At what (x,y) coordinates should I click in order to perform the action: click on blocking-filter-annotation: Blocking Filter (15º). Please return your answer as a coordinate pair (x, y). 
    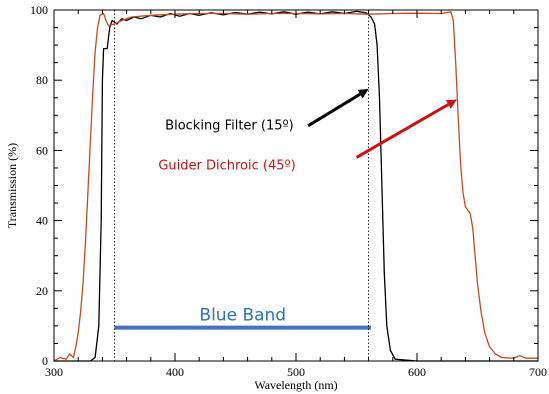
    Looking at the image, I should click on (229, 125).